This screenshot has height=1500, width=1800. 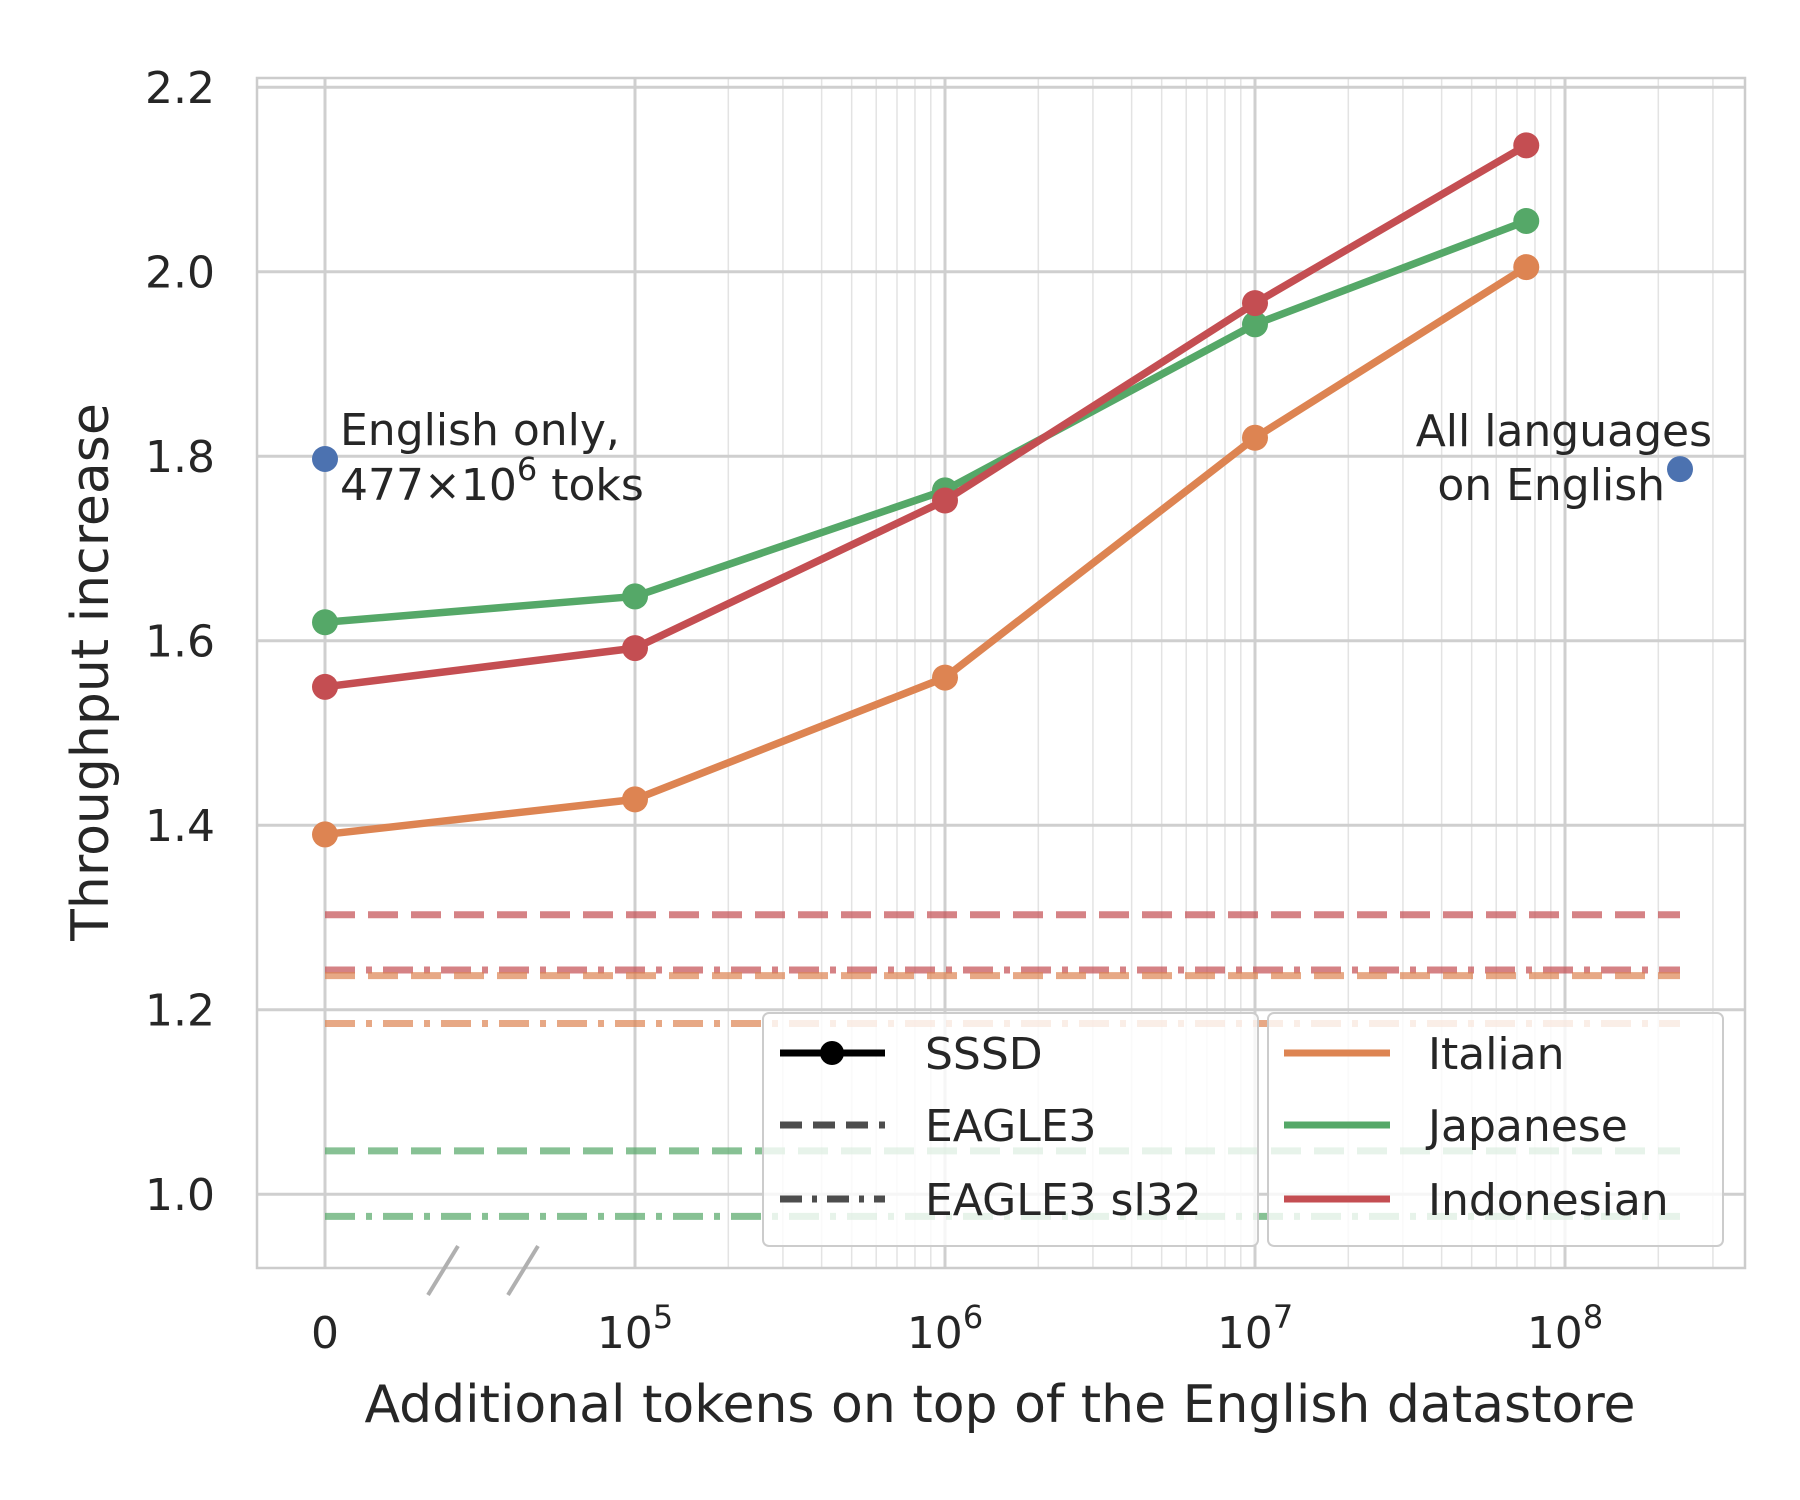 I want to click on y-tick-label: 2.2, so click(x=180, y=88).